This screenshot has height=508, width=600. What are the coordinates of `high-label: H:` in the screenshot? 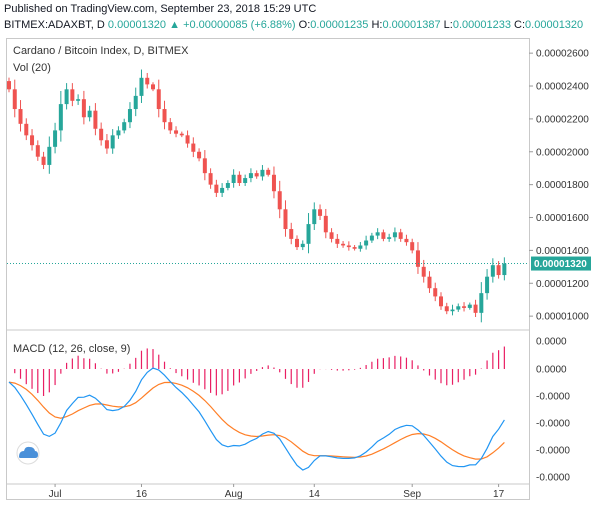 It's located at (377, 25).